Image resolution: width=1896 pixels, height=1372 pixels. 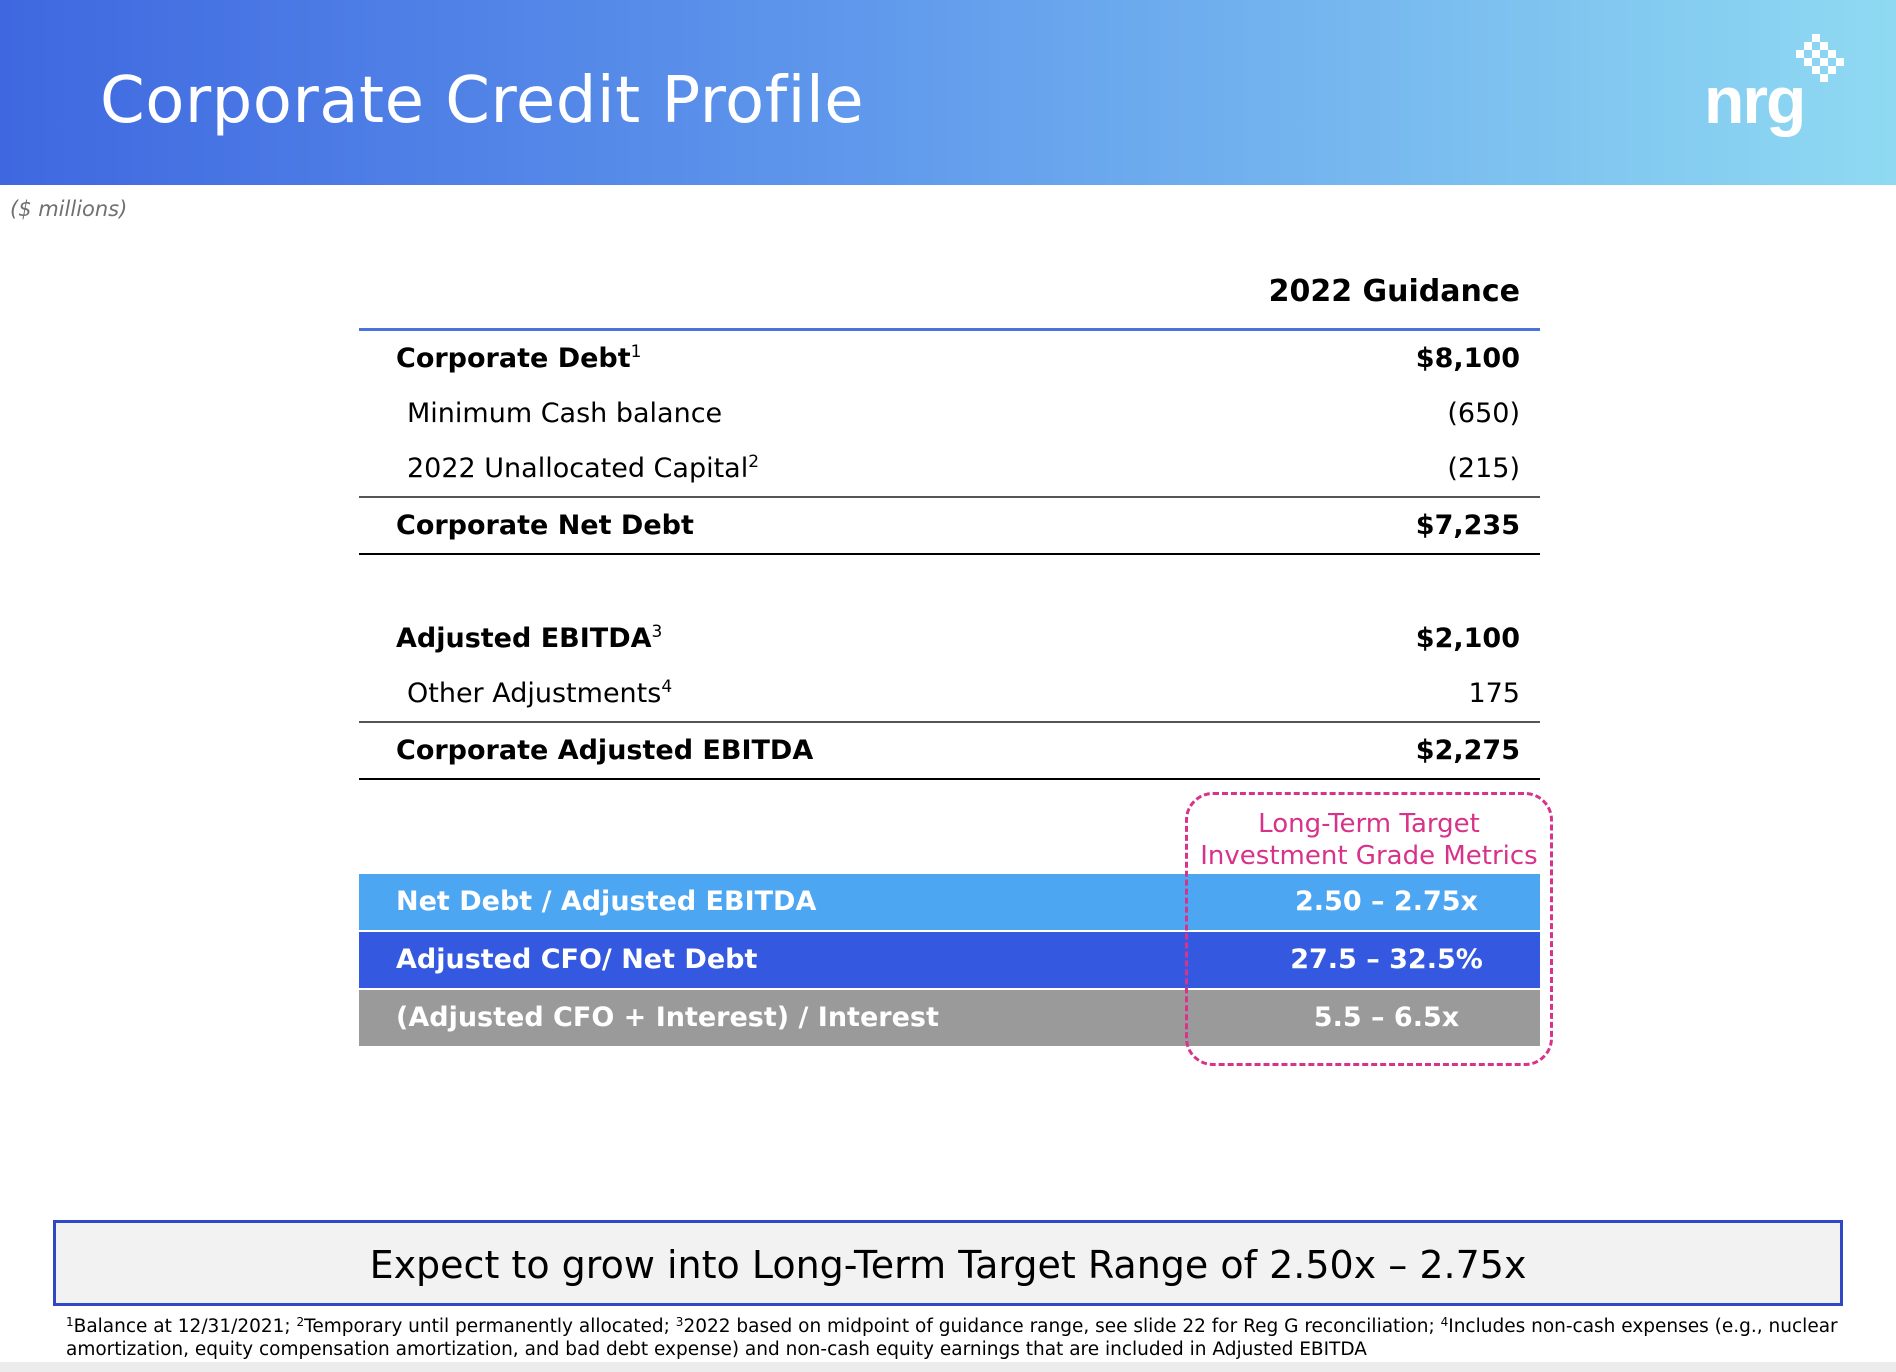 What do you see at coordinates (69, 209) in the screenshot?
I see `units-note: ($ millions)` at bounding box center [69, 209].